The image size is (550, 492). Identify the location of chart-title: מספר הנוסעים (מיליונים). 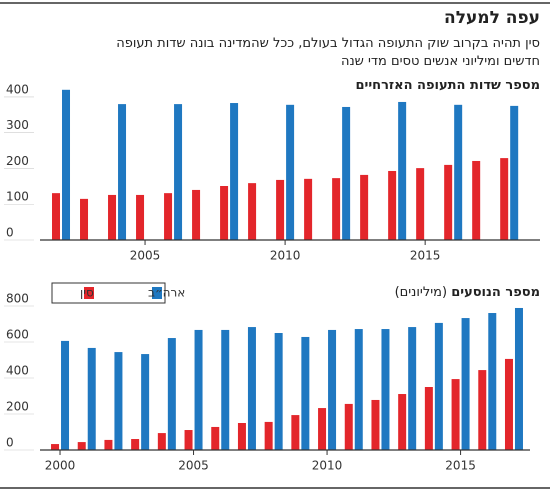
(467, 292).